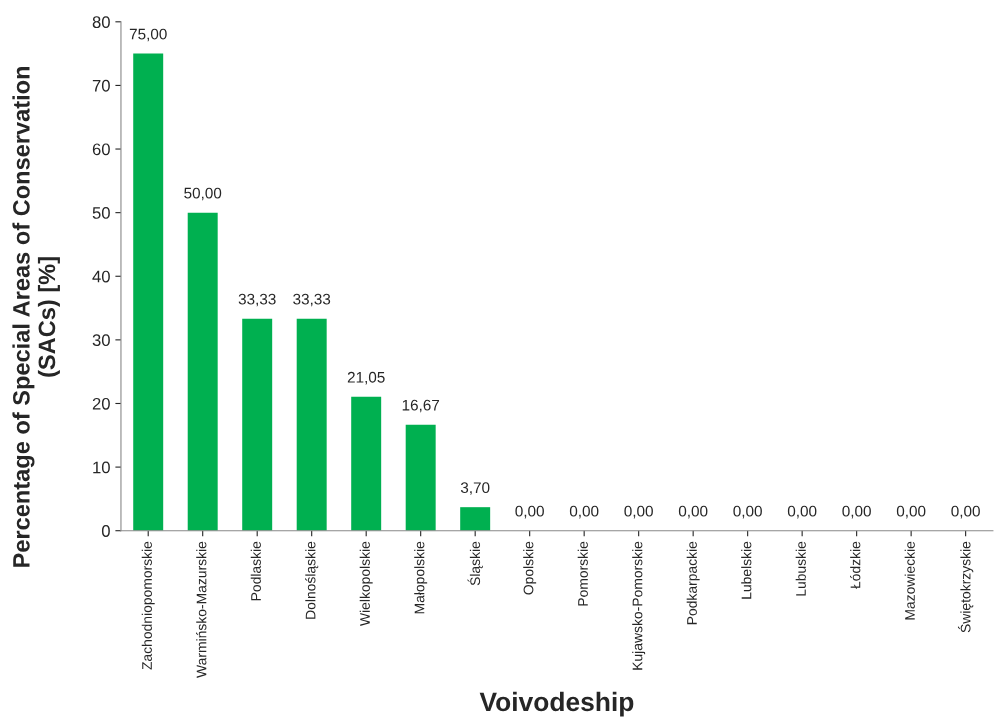 This screenshot has height=727, width=1008. What do you see at coordinates (366, 583) in the screenshot?
I see `x-tick-label: Wielkopolskie` at bounding box center [366, 583].